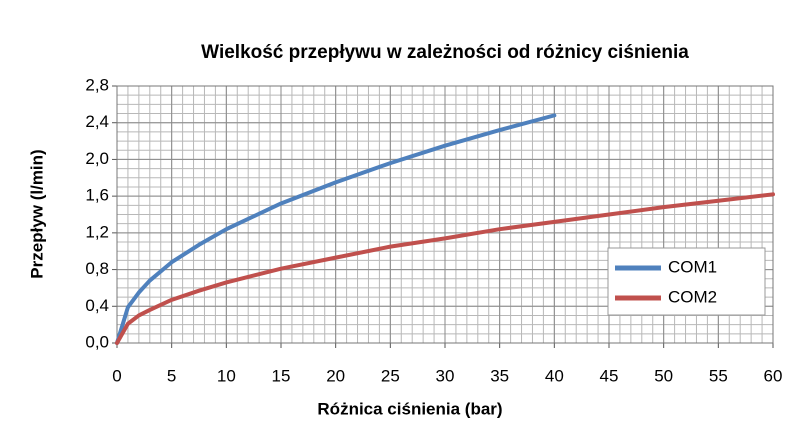  Describe the element at coordinates (499, 375) in the screenshot. I see `x-tick-label: 35` at that location.